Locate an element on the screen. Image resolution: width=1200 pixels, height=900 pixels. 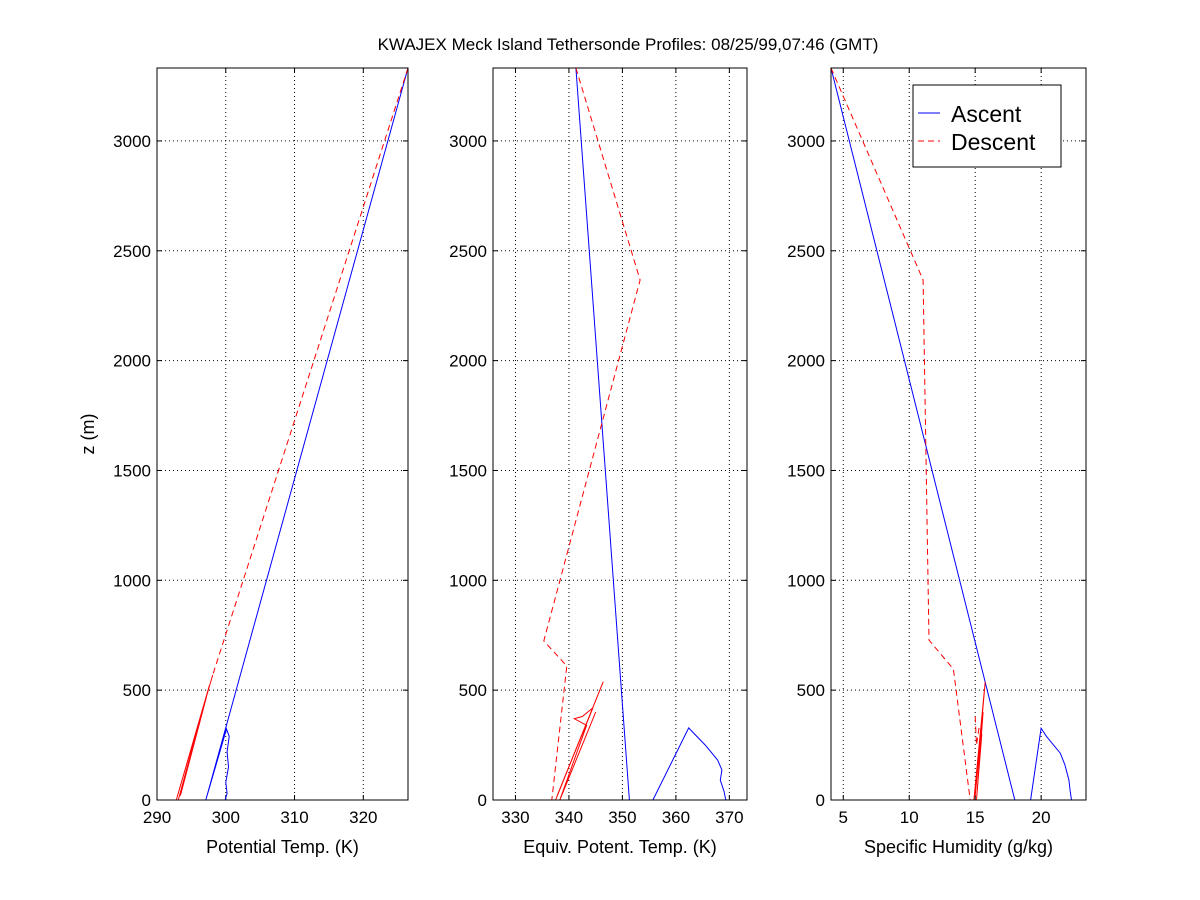
x-tick-label: 340 is located at coordinates (569, 817).